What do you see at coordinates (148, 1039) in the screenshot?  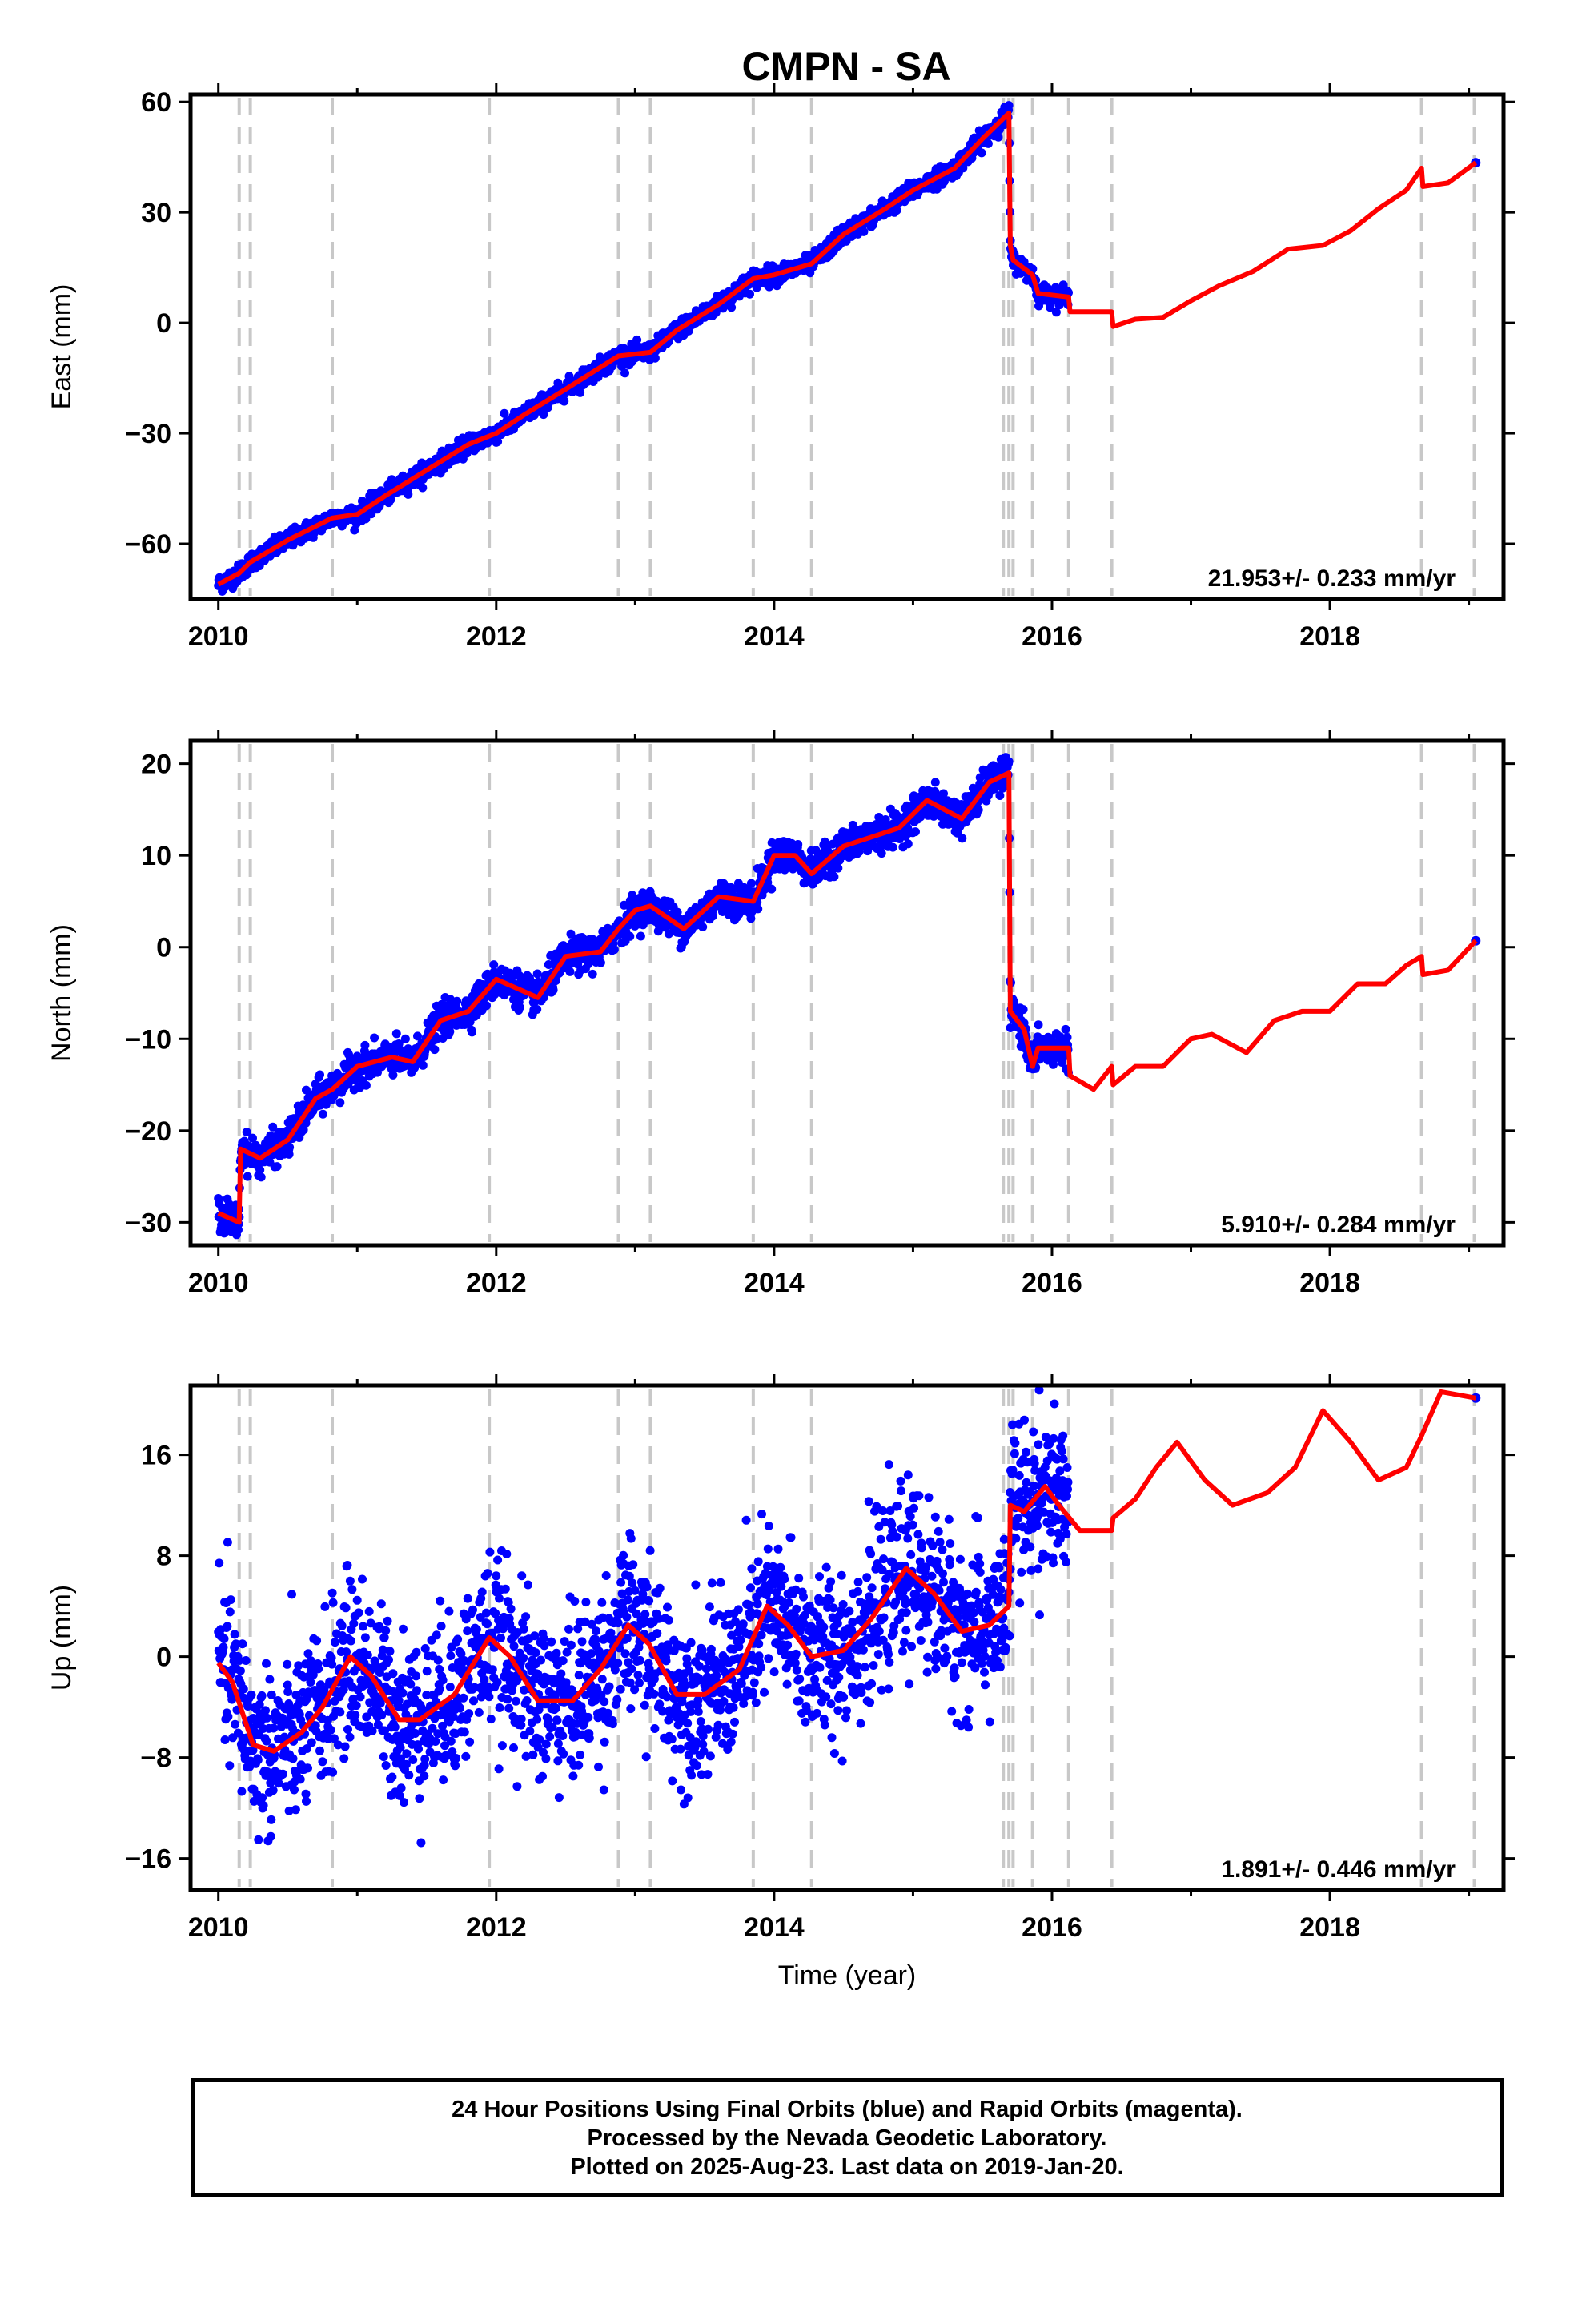 I see `y-tick-label: −10` at bounding box center [148, 1039].